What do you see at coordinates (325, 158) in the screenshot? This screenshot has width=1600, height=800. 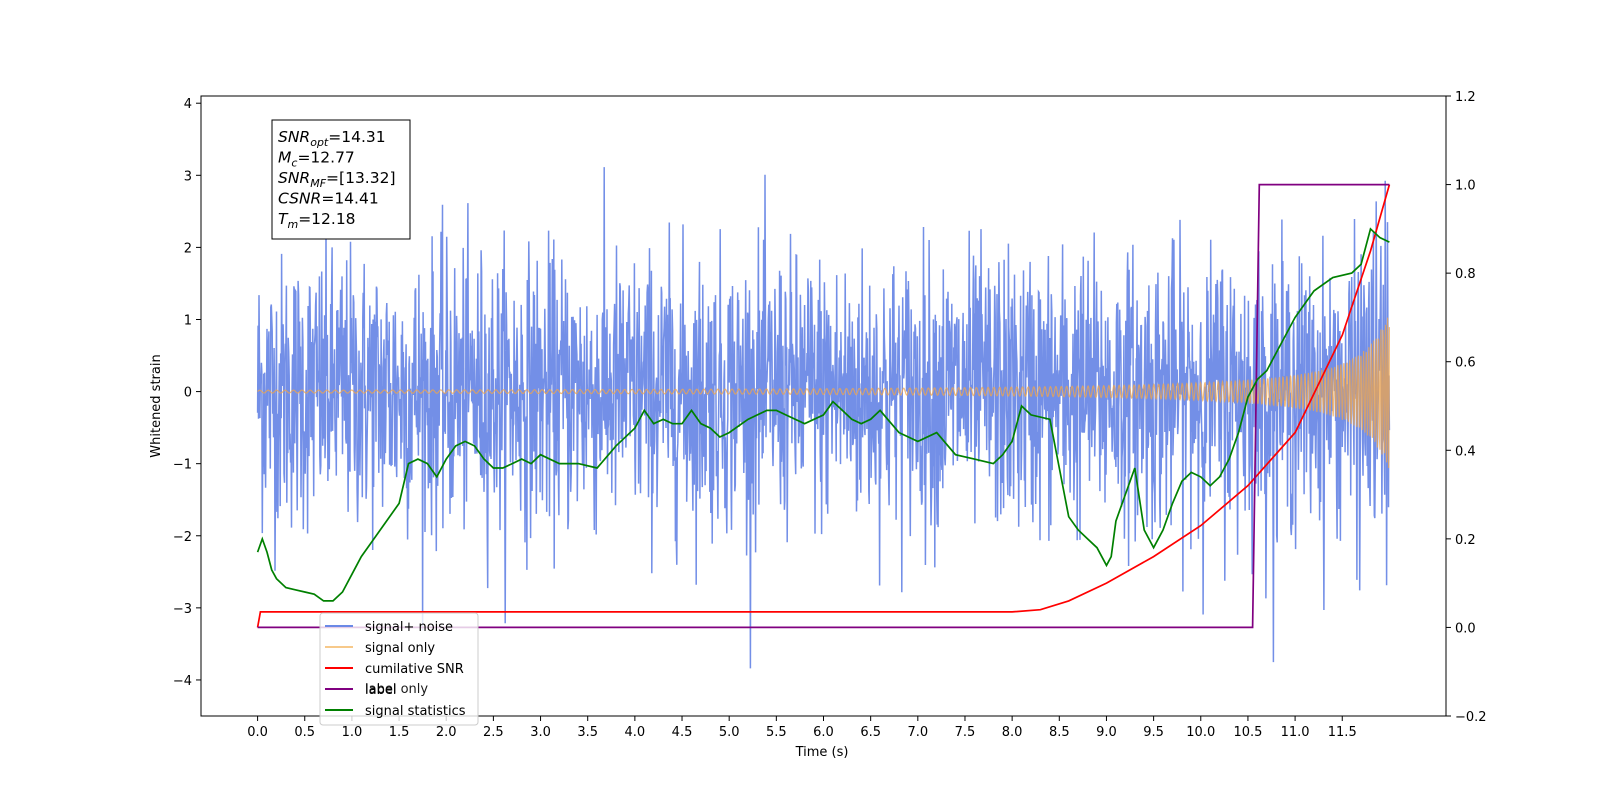 I see `info-line-value: =12.77` at bounding box center [325, 158].